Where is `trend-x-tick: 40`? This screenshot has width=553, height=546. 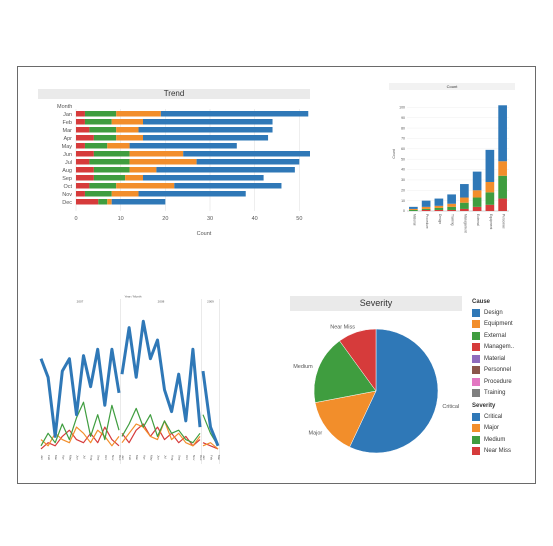
trend-x-tick: 40 is located at coordinates (255, 219).